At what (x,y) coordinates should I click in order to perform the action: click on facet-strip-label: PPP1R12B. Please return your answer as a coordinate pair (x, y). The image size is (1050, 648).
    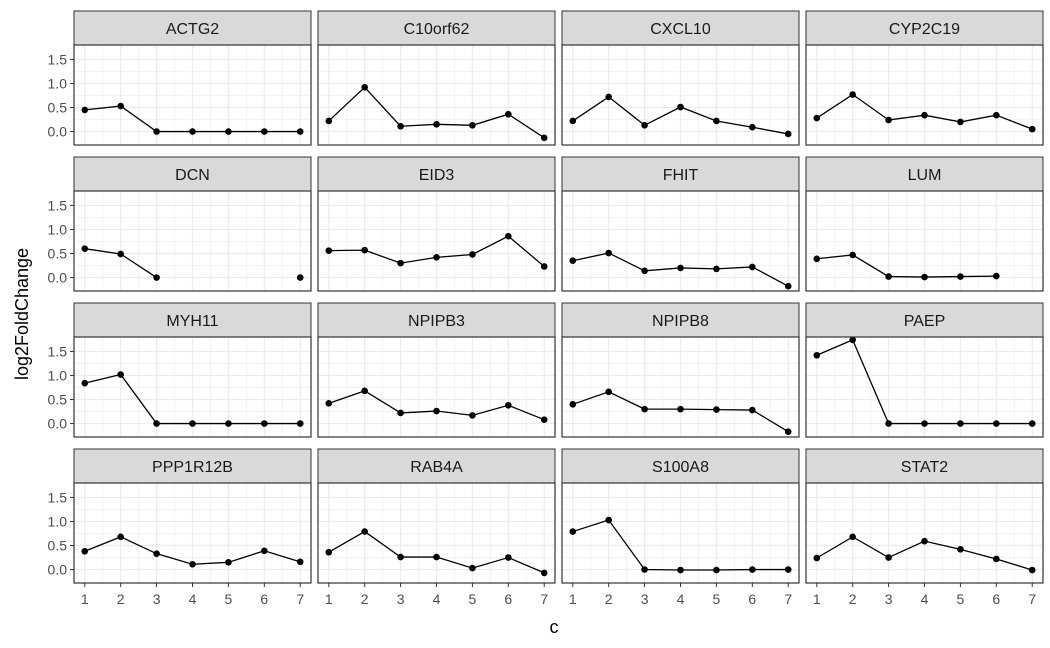
    Looking at the image, I should click on (192, 467).